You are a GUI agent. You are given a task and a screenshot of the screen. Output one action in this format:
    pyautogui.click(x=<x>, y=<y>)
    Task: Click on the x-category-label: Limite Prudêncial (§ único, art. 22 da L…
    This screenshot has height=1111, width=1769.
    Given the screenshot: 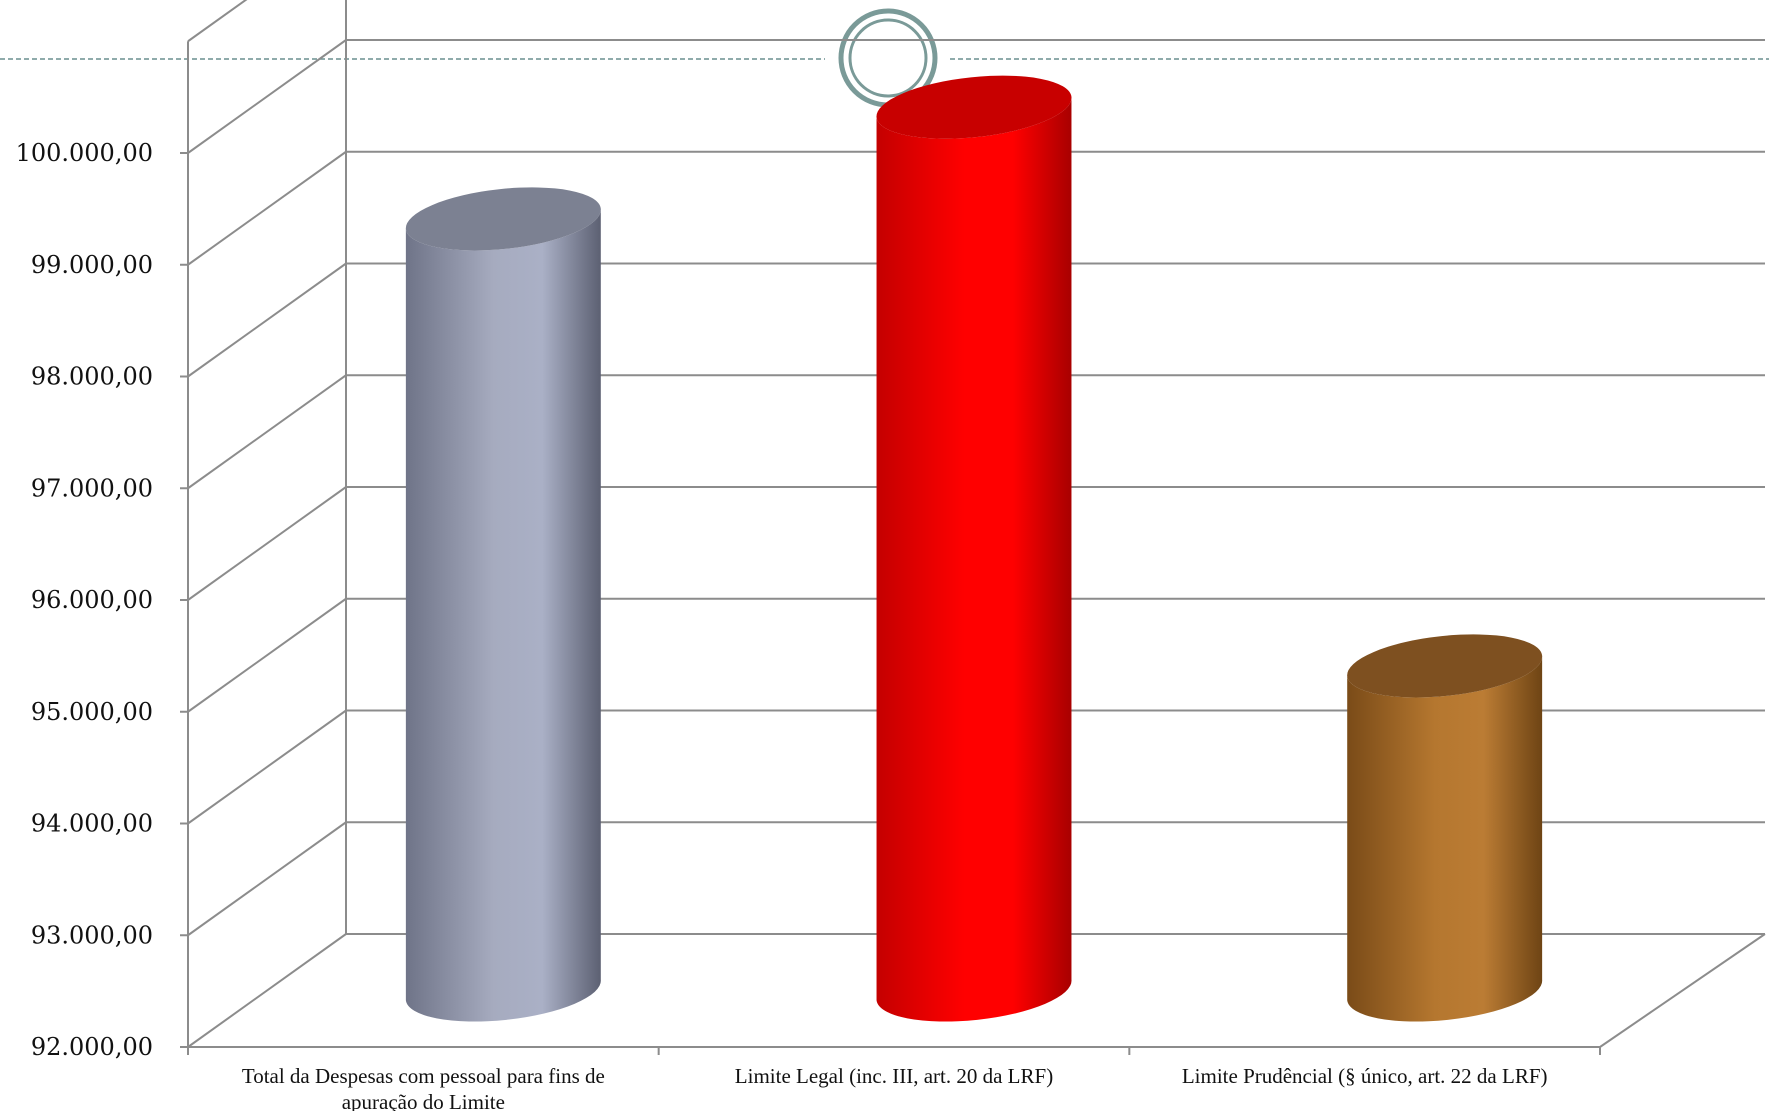 What is the action you would take?
    pyautogui.click(x=1365, y=1076)
    